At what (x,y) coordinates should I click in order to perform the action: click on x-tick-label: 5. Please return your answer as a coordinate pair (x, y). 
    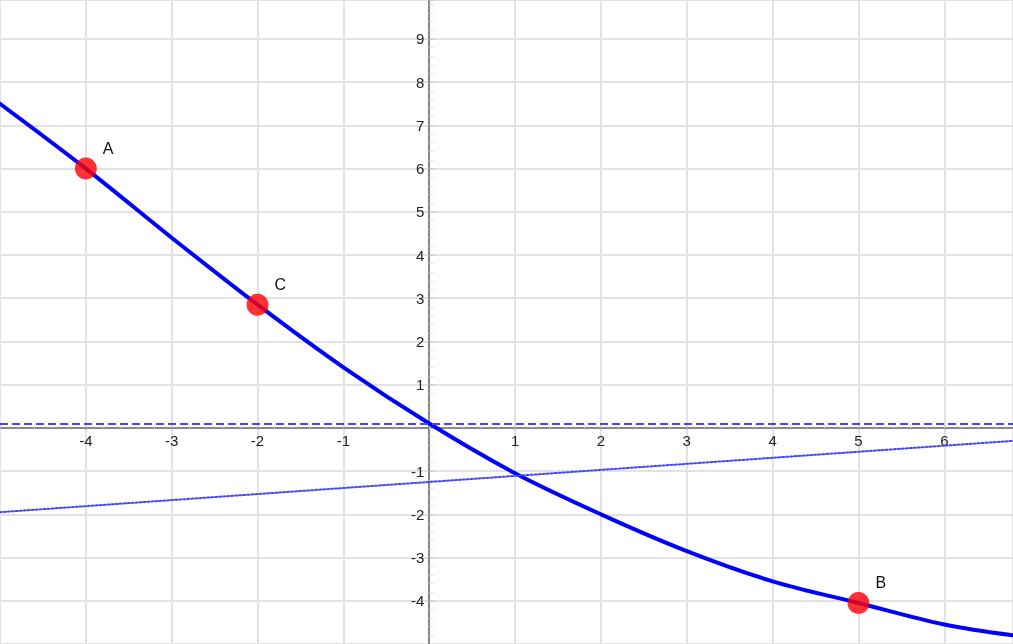
    Looking at the image, I should click on (858, 440).